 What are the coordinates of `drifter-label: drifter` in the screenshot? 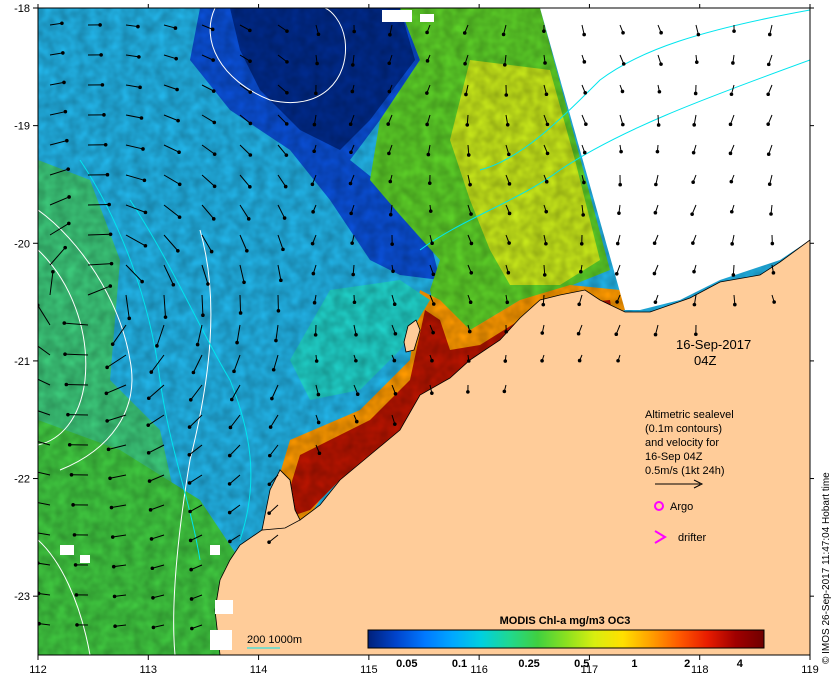 It's located at (692, 538).